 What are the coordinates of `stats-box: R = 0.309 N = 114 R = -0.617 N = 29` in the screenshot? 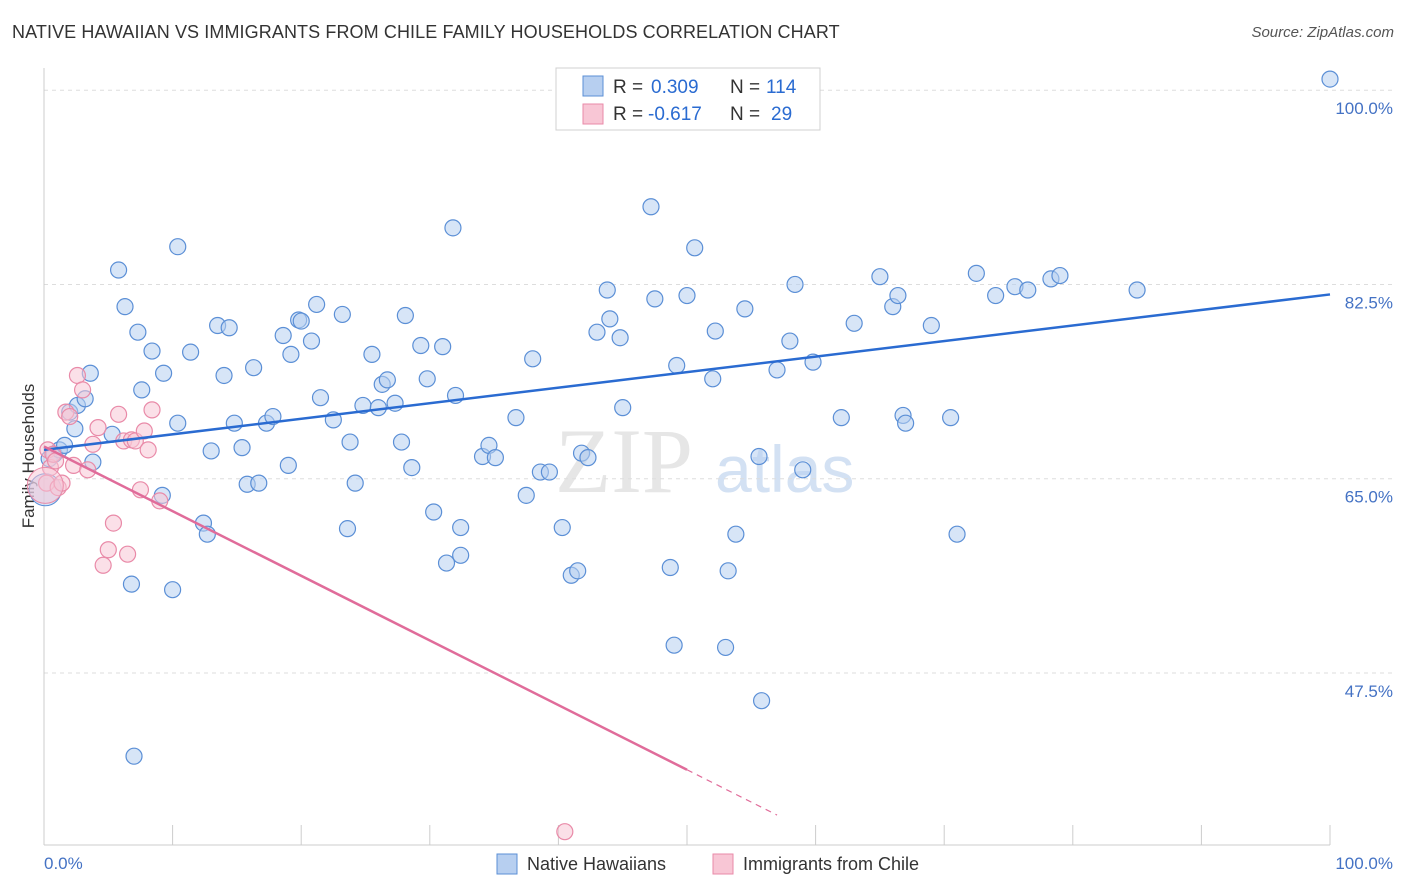 It's located at (688, 99).